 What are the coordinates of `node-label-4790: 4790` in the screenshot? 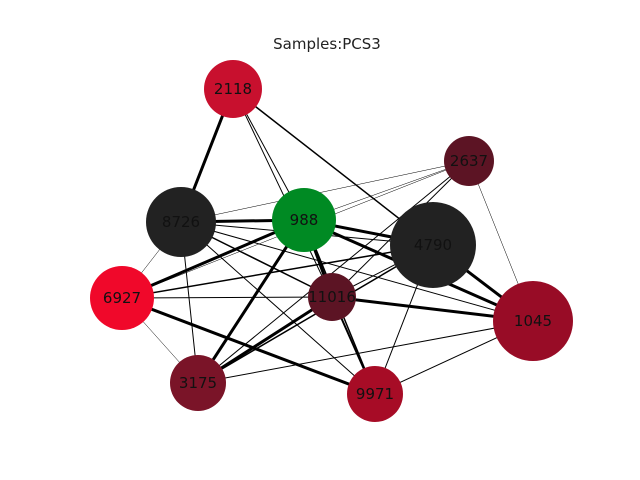 It's located at (433, 245).